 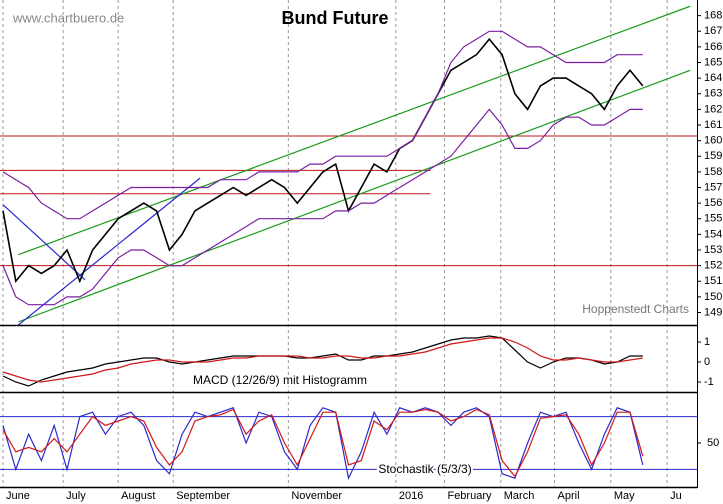 I want to click on y-tick-label: 163, so click(x=713, y=94).